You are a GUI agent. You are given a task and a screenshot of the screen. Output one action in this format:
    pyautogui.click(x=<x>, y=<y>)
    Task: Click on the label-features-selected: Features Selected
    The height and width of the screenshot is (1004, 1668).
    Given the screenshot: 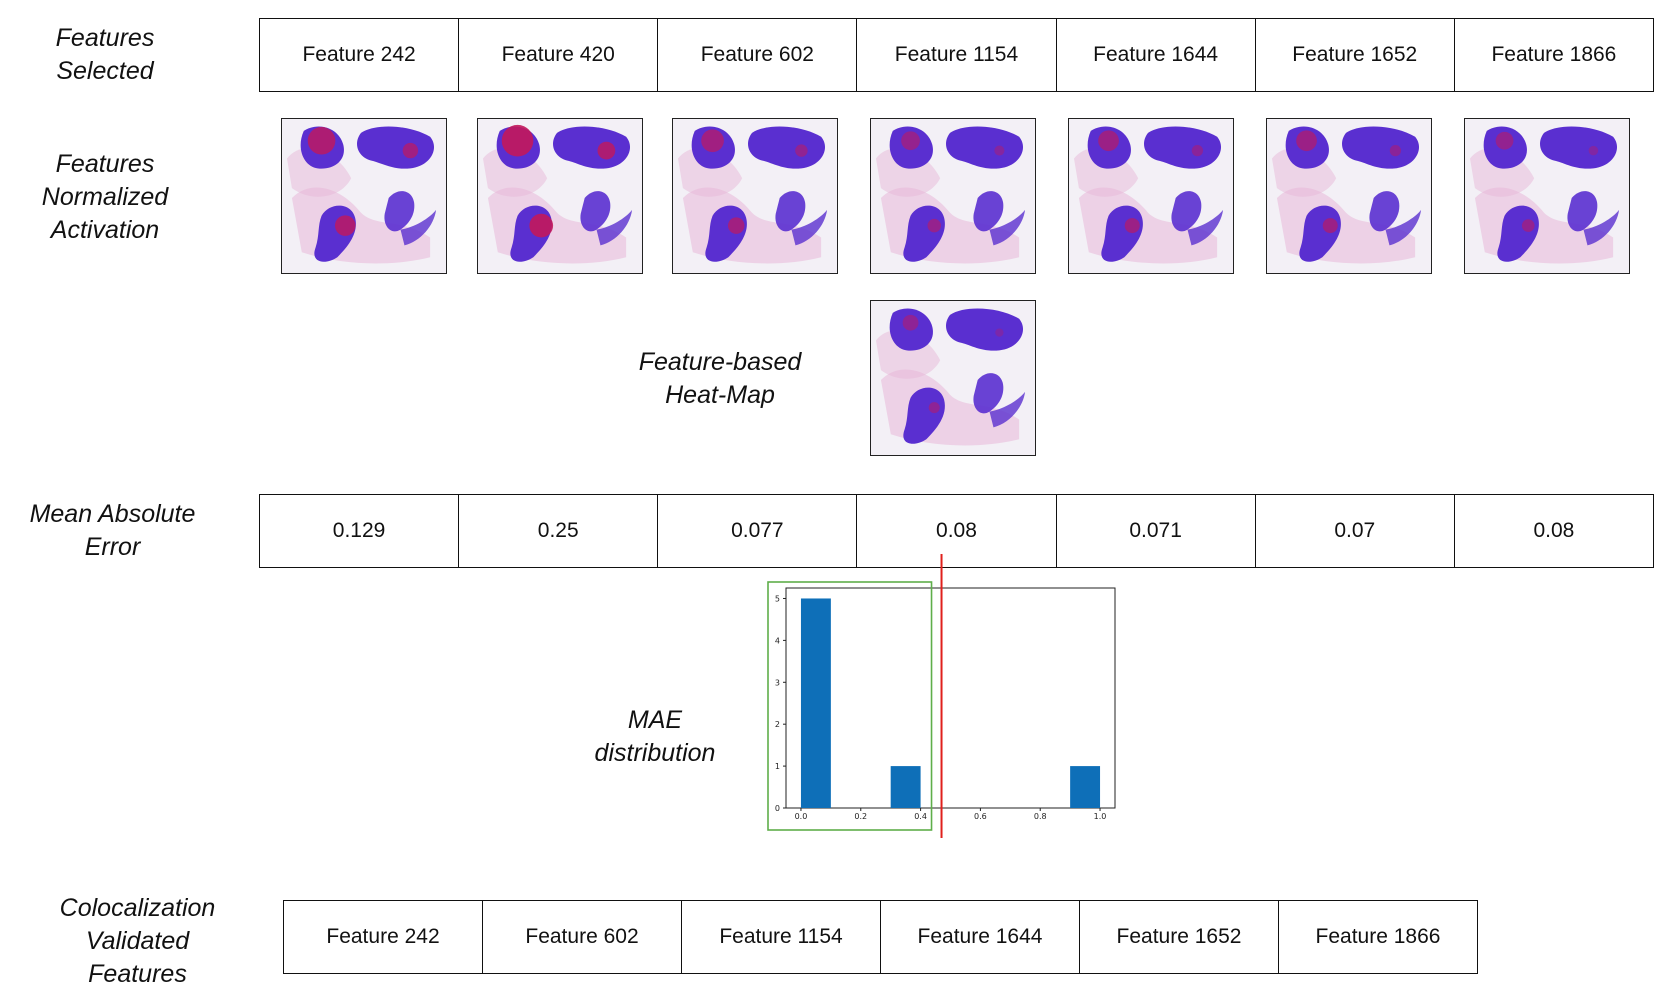 What is the action you would take?
    pyautogui.click(x=105, y=54)
    